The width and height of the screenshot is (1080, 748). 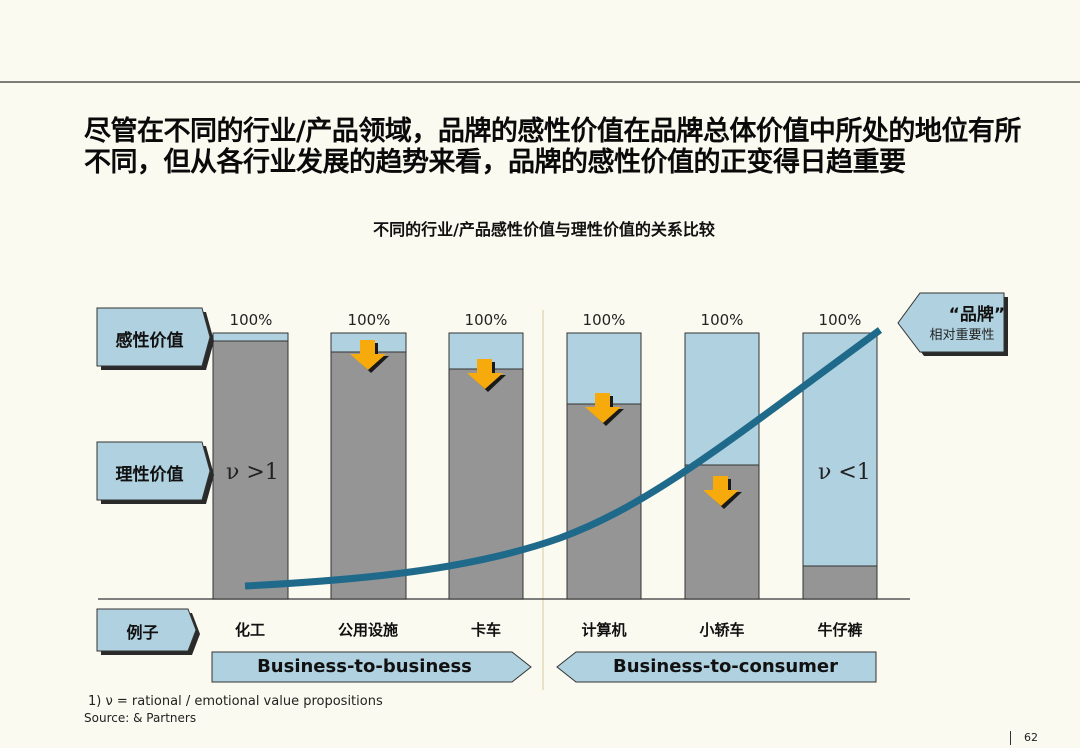 What do you see at coordinates (844, 472) in the screenshot?
I see `ratio-annotation-right: ν <1` at bounding box center [844, 472].